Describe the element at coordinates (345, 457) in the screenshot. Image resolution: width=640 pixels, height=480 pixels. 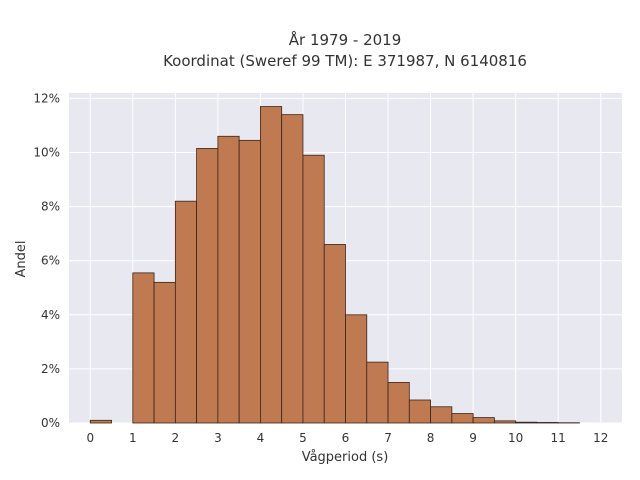
I see `x-axis-label: Vågperiod (s)` at that location.